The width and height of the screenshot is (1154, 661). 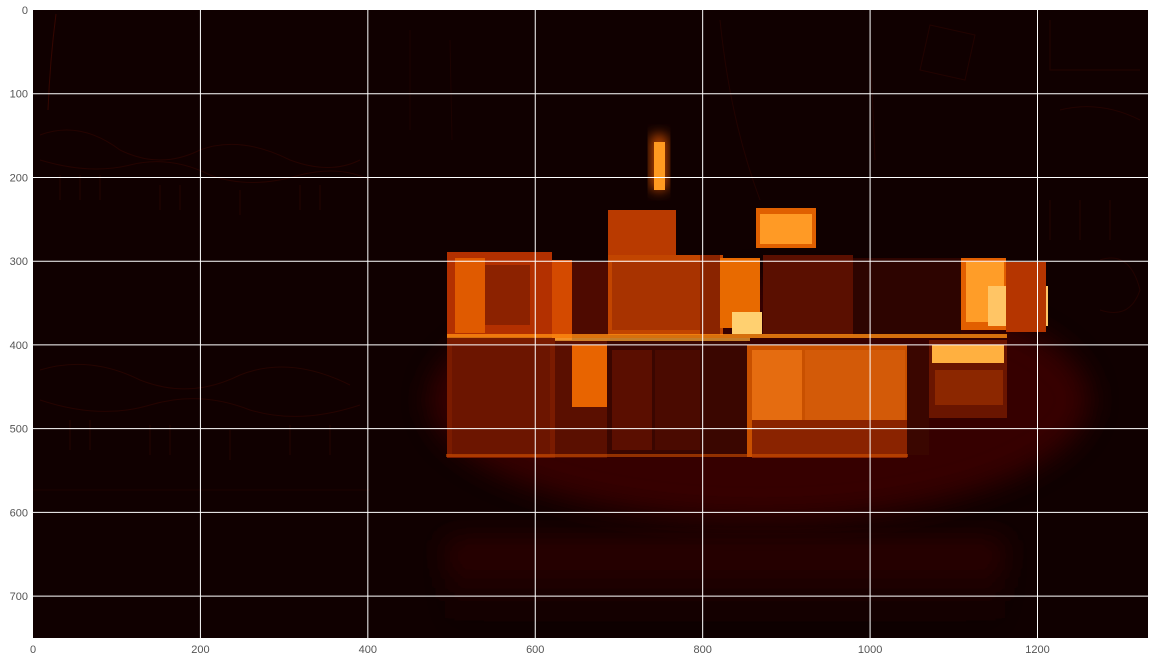 What do you see at coordinates (747, 274) in the screenshot?
I see `boxes-upper-row` at bounding box center [747, 274].